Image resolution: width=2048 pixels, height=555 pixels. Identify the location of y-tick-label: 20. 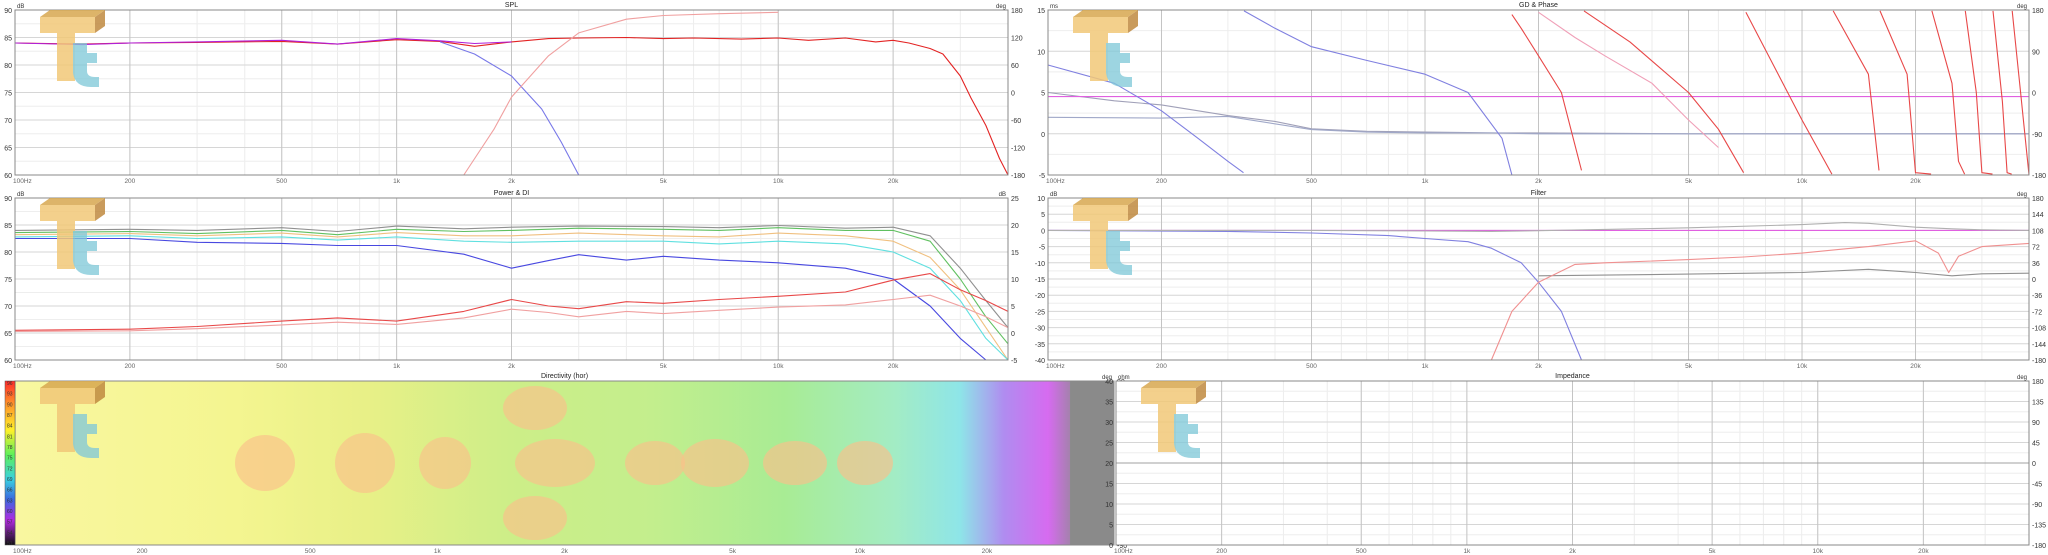
(1109, 464).